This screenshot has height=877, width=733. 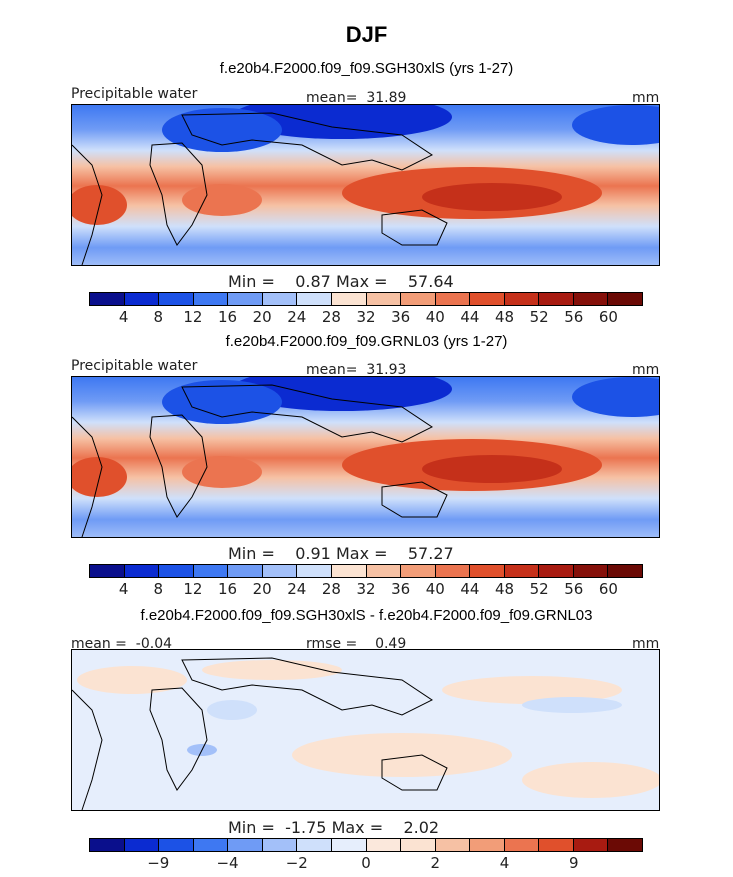 I want to click on panel3-coast-australia, so click(x=414, y=772).